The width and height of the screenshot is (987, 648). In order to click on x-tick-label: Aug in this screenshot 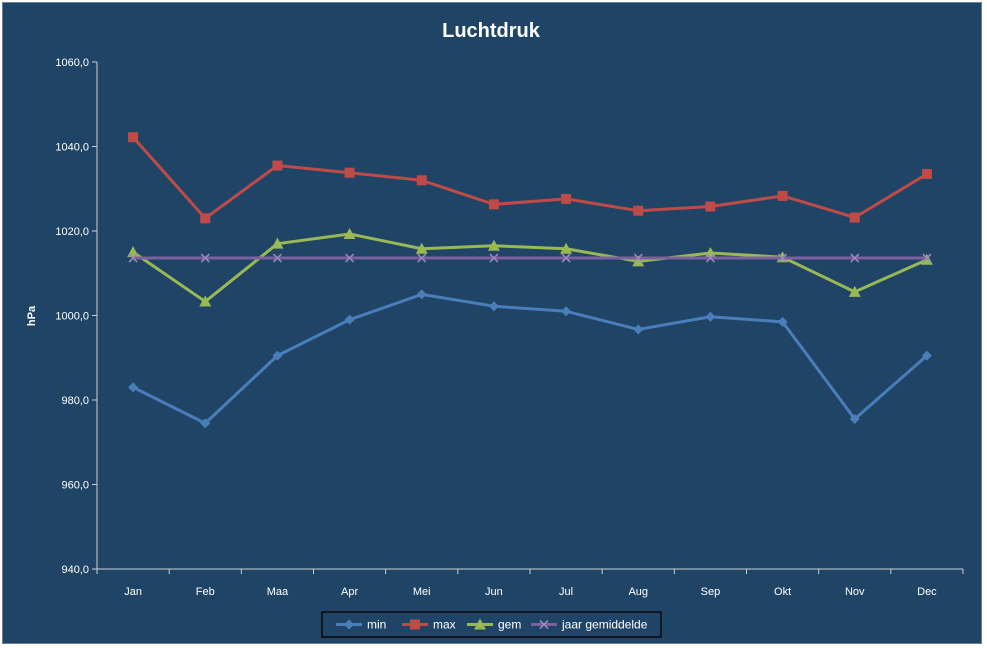, I will do `click(638, 592)`.